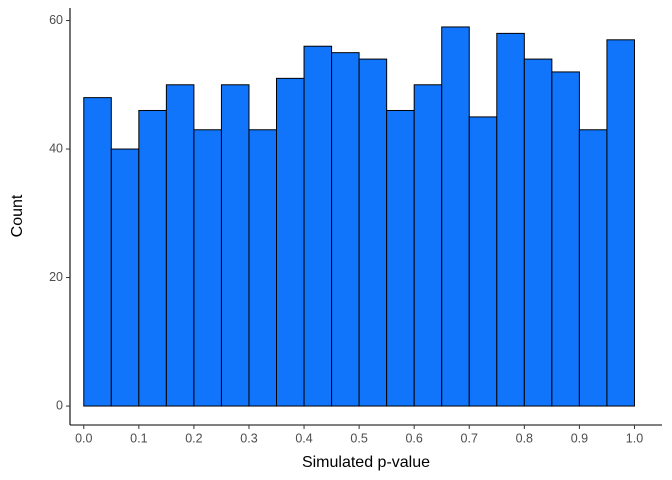 The height and width of the screenshot is (480, 672). I want to click on y-axis-title: Count, so click(17, 215).